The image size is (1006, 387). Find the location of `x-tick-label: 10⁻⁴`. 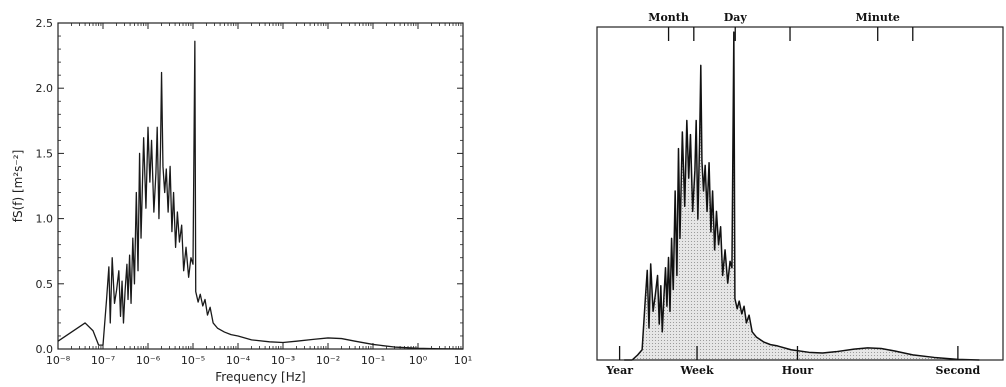

x-tick-label: 10⁻⁴ is located at coordinates (238, 360).